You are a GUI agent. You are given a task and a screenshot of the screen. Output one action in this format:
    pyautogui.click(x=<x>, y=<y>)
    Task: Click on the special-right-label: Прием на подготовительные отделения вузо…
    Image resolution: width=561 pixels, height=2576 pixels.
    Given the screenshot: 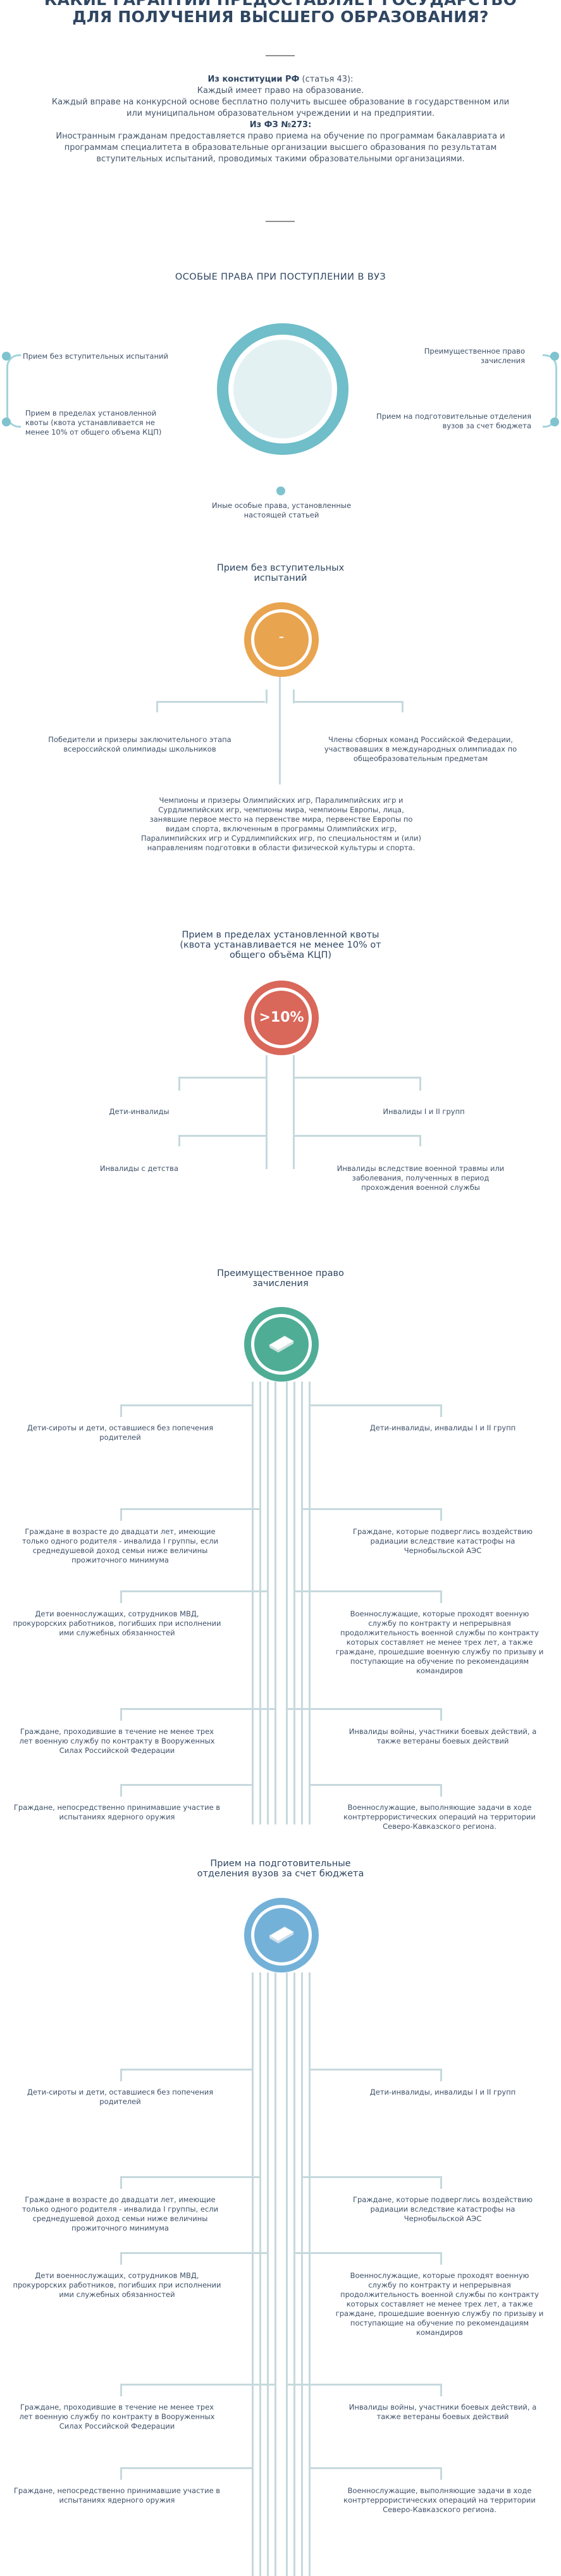 What is the action you would take?
    pyautogui.click(x=453, y=421)
    